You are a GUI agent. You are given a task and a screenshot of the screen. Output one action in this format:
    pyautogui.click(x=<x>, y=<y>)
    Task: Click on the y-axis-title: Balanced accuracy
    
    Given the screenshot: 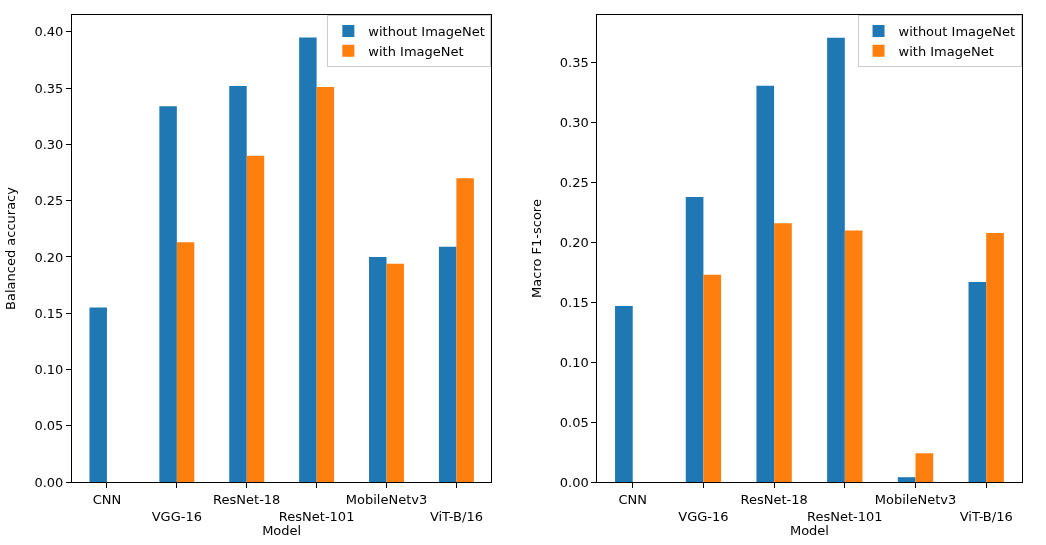 What is the action you would take?
    pyautogui.click(x=11, y=248)
    